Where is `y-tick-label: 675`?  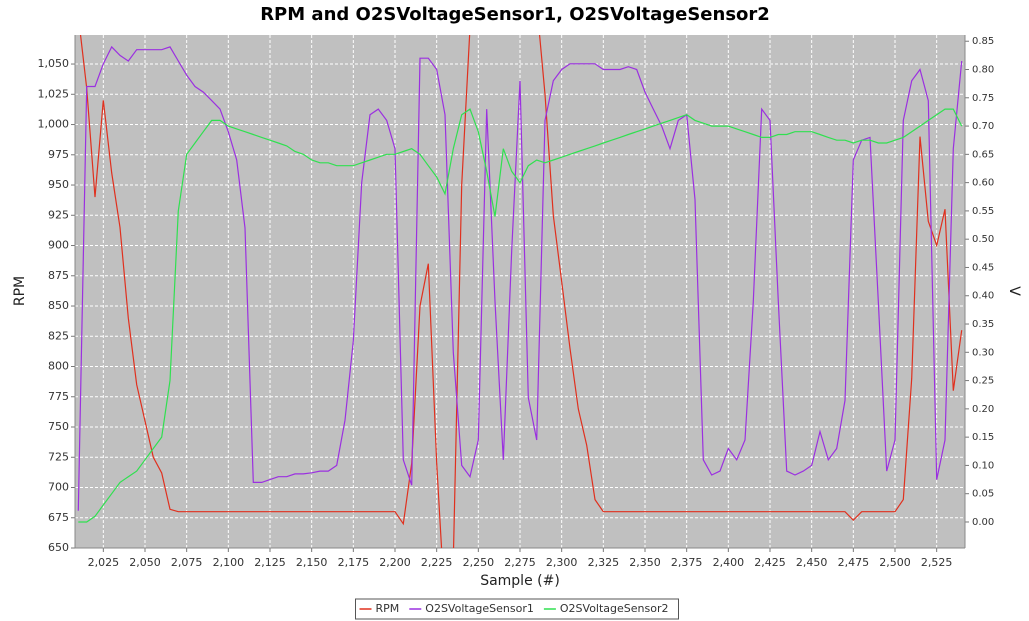 y-tick-label: 675 is located at coordinates (58, 517).